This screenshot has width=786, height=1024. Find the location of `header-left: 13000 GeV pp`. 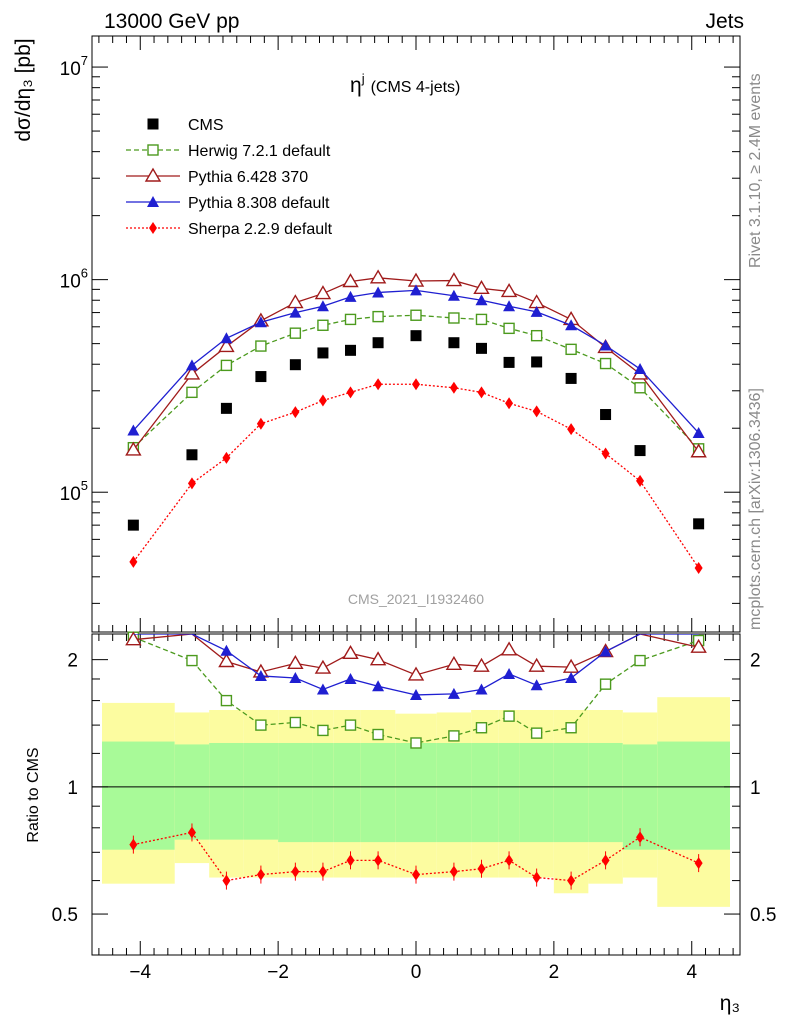

header-left: 13000 GeV pp is located at coordinates (171, 21).